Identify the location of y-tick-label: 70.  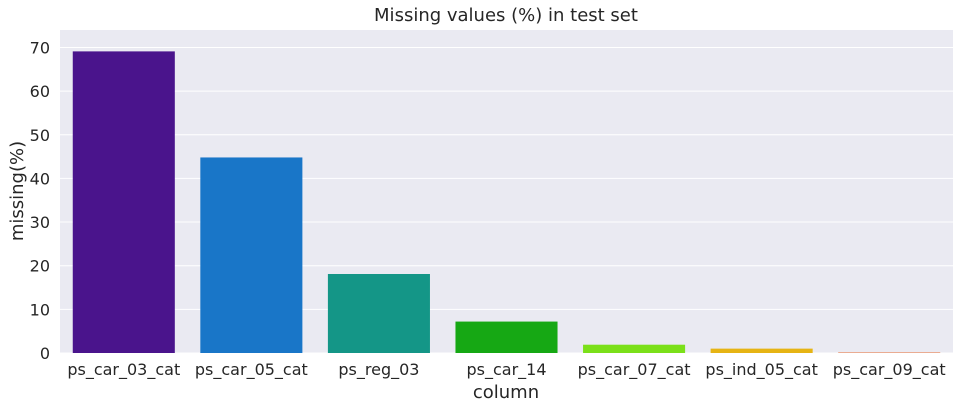
(40, 47).